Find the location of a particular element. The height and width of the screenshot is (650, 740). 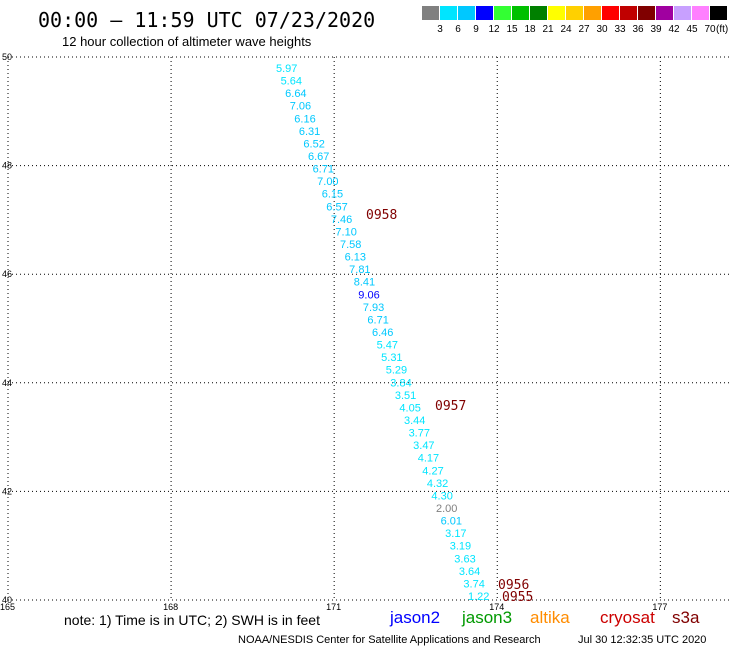

scale-label: 39 is located at coordinates (656, 29).